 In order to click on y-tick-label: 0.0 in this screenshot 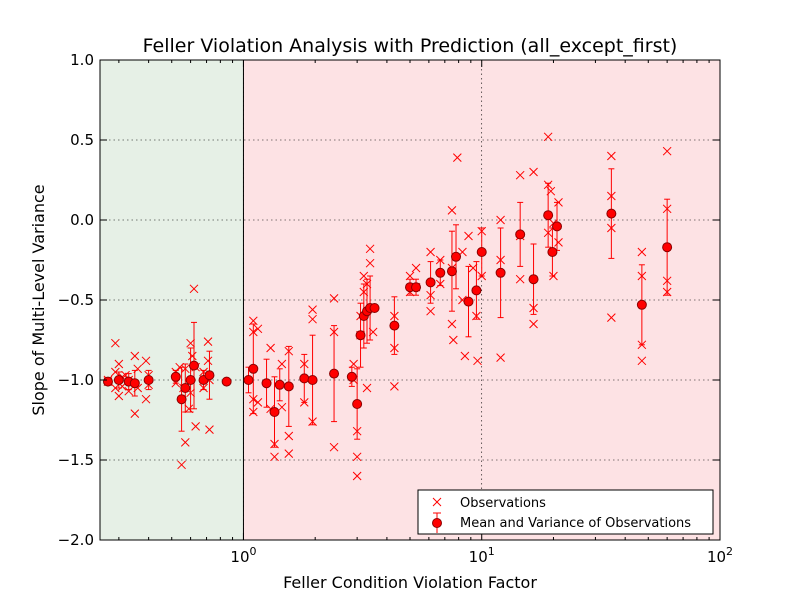, I will do `click(82, 220)`.